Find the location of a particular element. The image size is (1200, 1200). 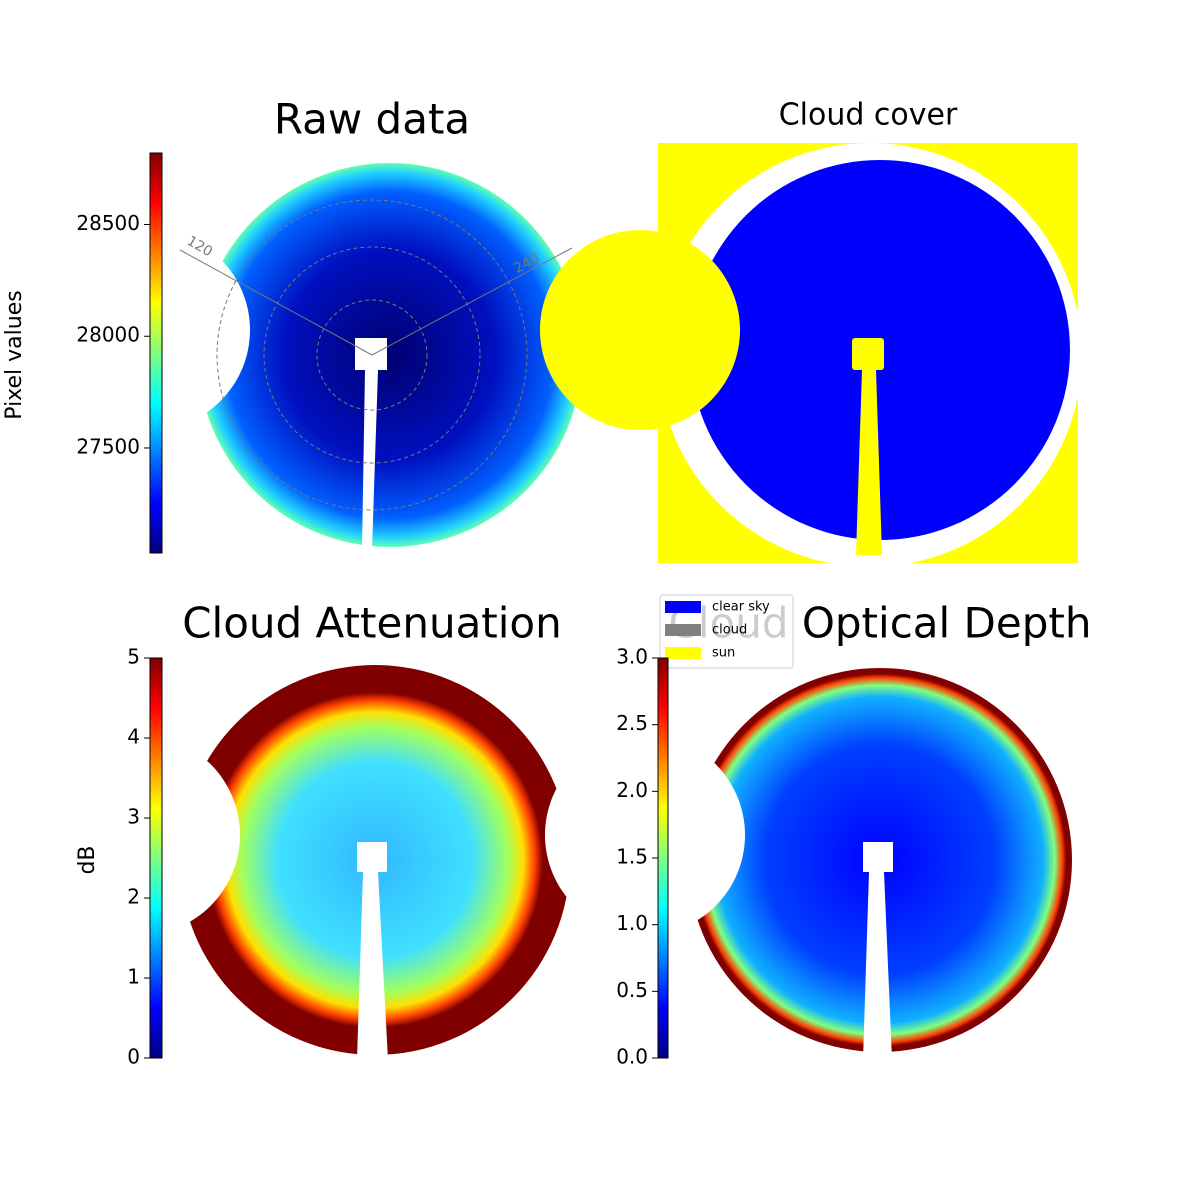

legend-label: cloud is located at coordinates (729, 630).